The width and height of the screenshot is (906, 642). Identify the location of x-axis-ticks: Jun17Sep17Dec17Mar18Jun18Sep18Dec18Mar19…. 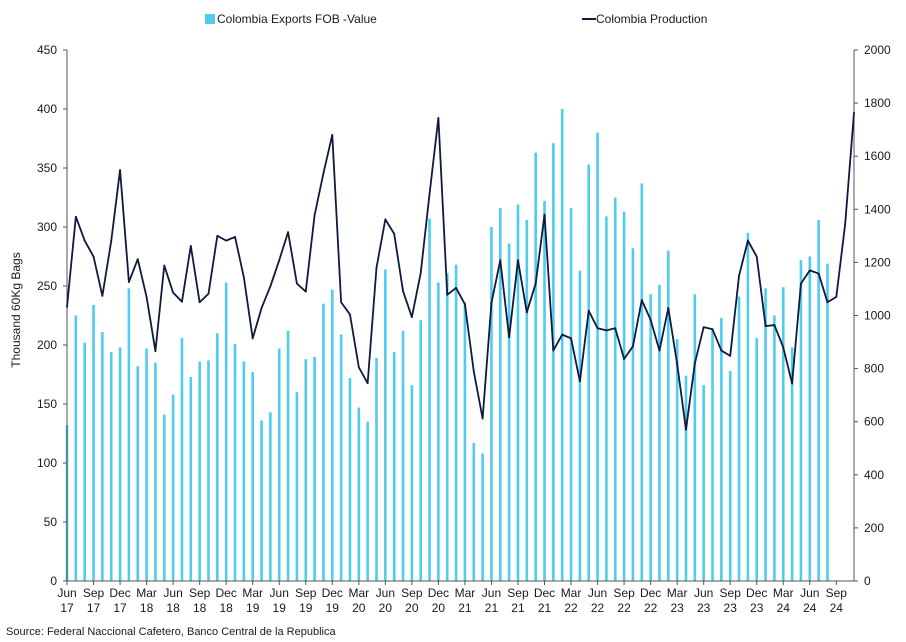
(452, 598).